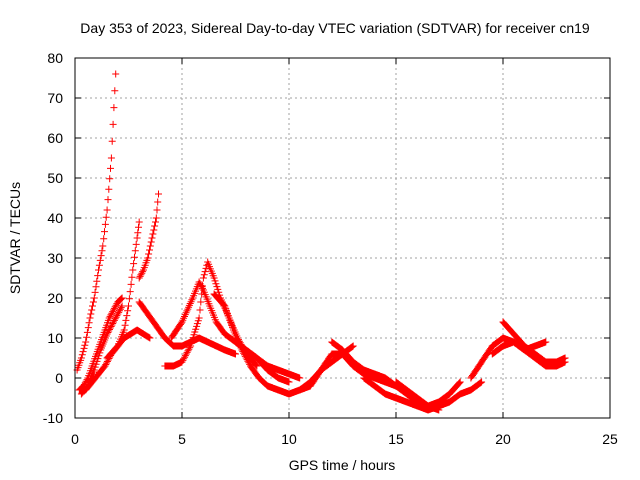 This screenshot has height=480, width=640. What do you see at coordinates (53, 238) in the screenshot?
I see `y-tick-labels: -10 0 10 20 30 40 50 60 70 80` at bounding box center [53, 238].